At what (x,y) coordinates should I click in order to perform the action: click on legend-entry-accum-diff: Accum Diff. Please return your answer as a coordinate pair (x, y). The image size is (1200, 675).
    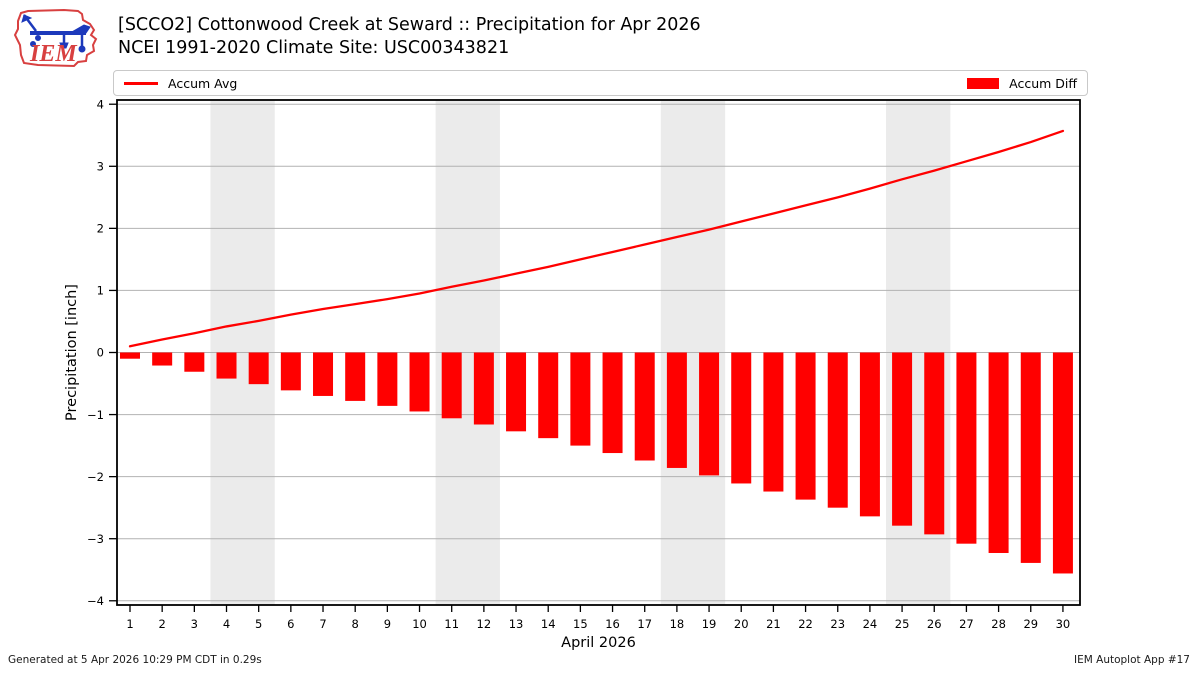
    Looking at the image, I should click on (1022, 83).